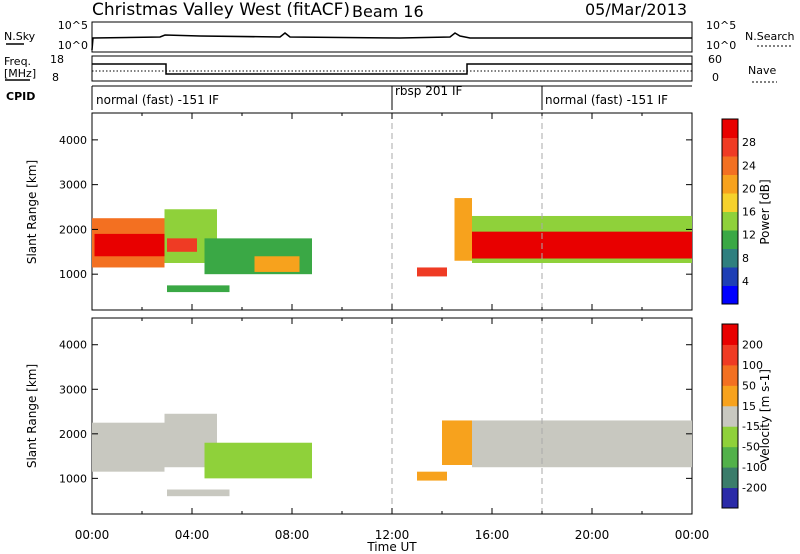 The width and height of the screenshot is (800, 554). I want to click on freq-left-tick-bottom: 8, so click(55, 77).